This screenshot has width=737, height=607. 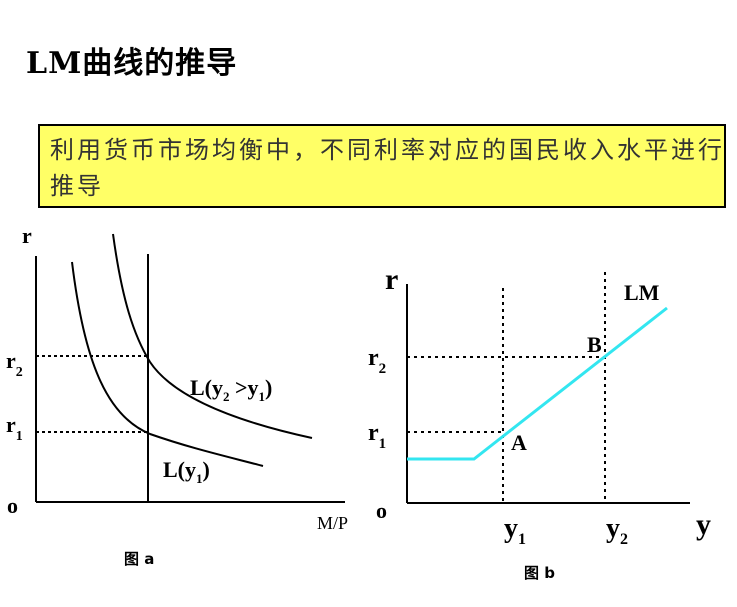 What do you see at coordinates (14, 428) in the screenshot?
I see `fig-a-r1-label: r1` at bounding box center [14, 428].